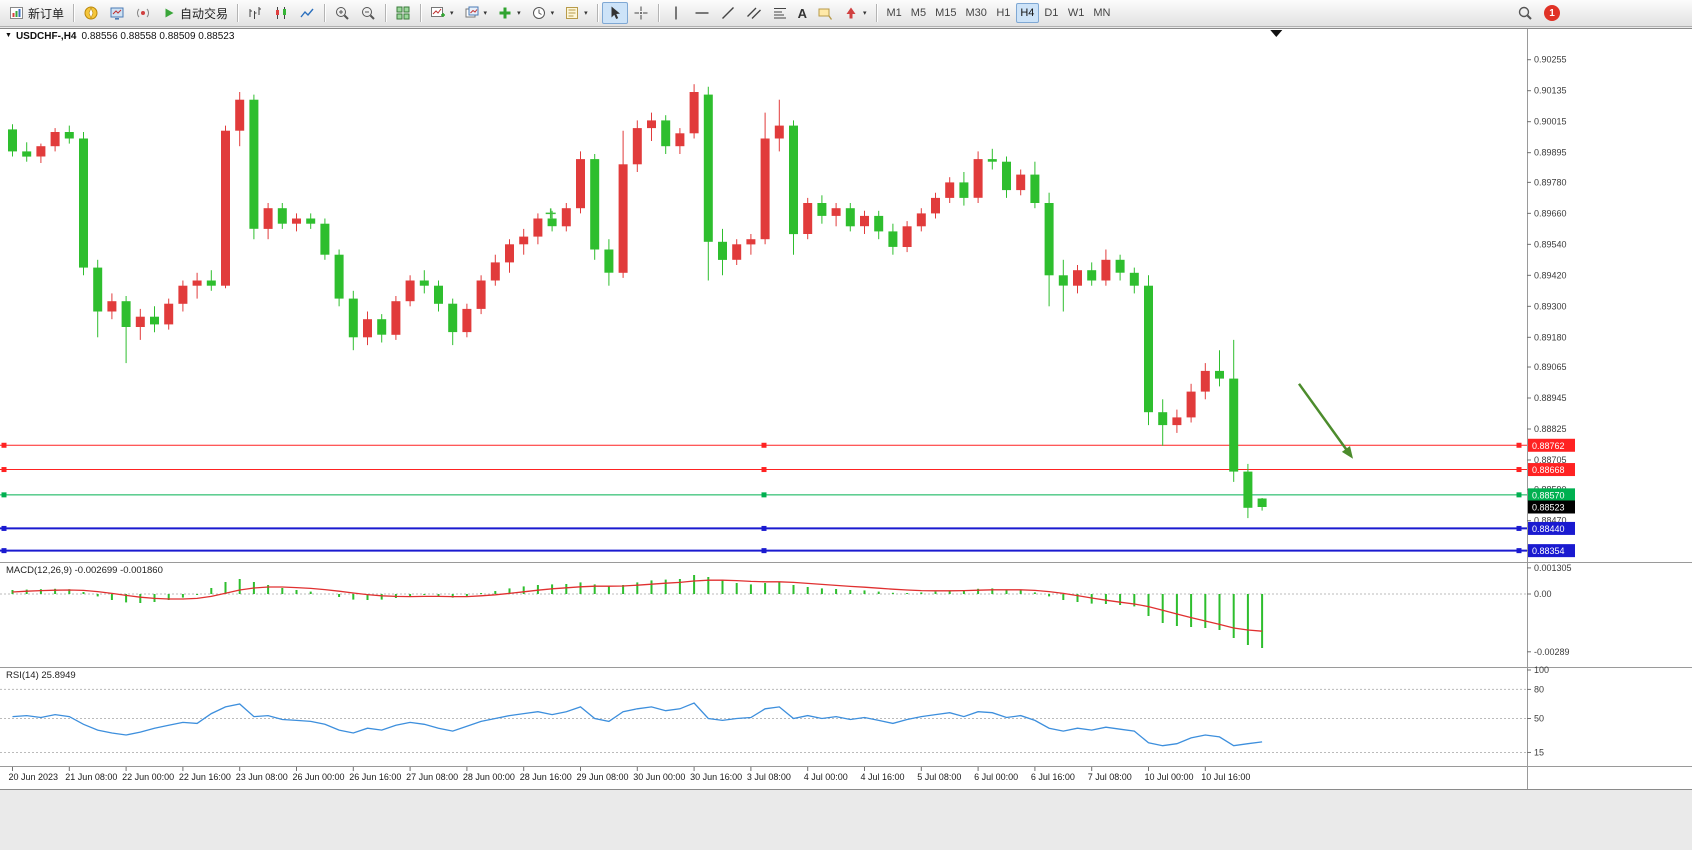 Image resolution: width=1692 pixels, height=850 pixels. I want to click on svg-text: 5 Jul 08:00, so click(939, 777).